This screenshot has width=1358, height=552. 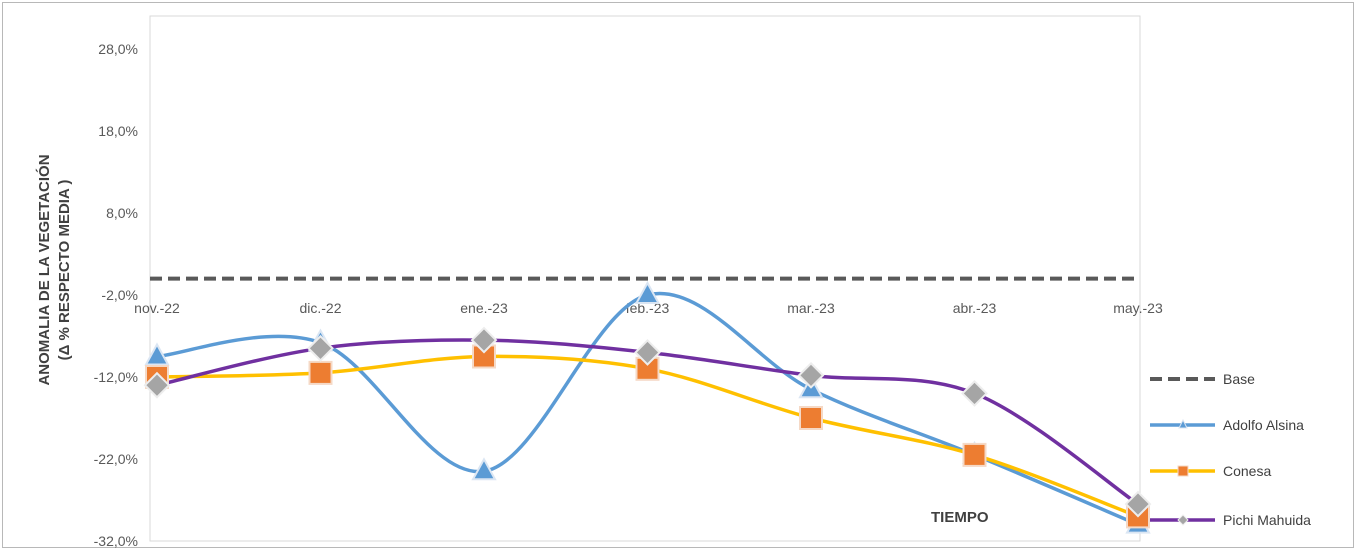 I want to click on x-tick-label: mar.-23, so click(x=811, y=308).